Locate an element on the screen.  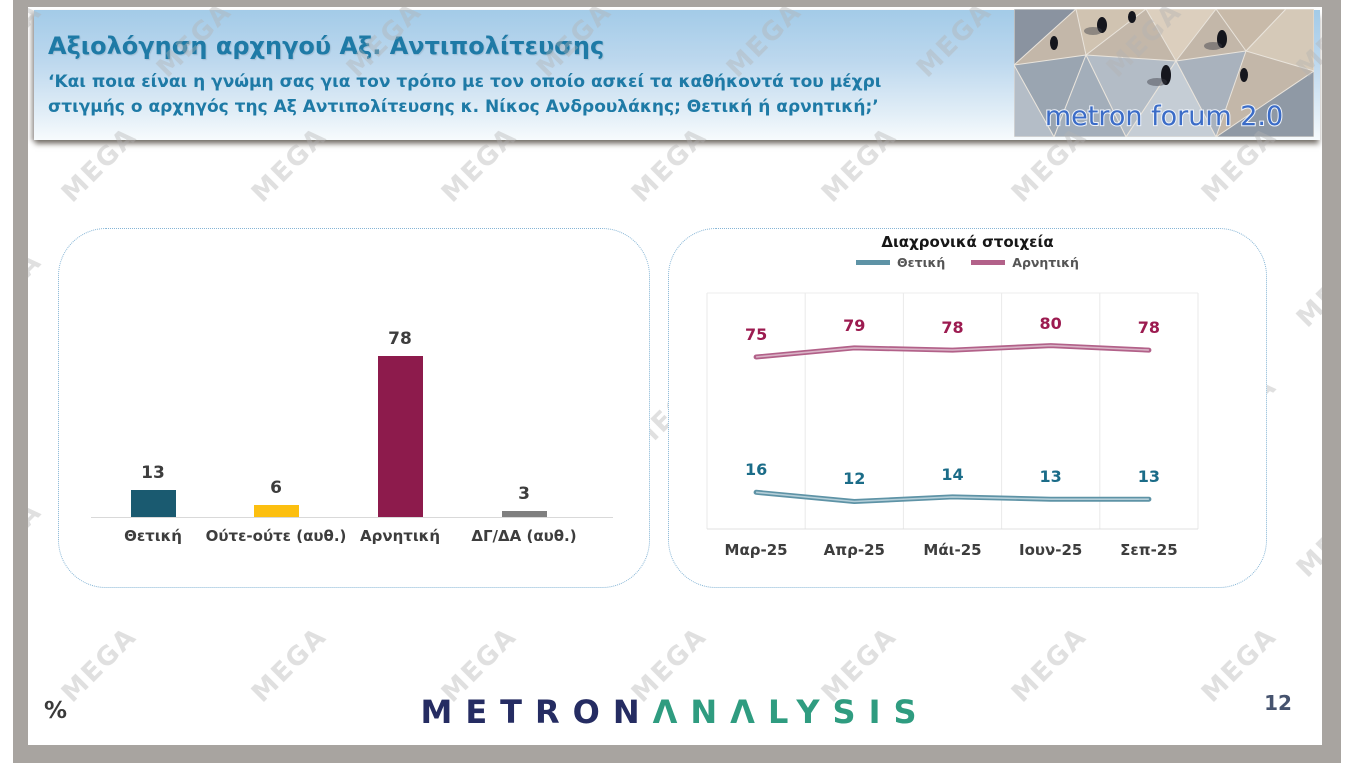
percent-symbol: % is located at coordinates (56, 711).